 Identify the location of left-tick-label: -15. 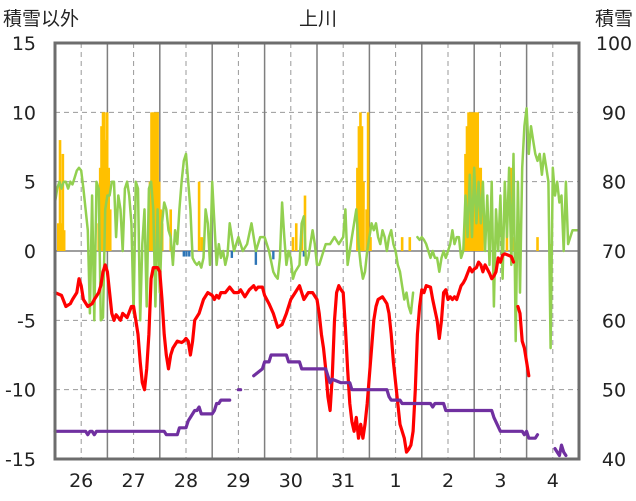
(20, 460).